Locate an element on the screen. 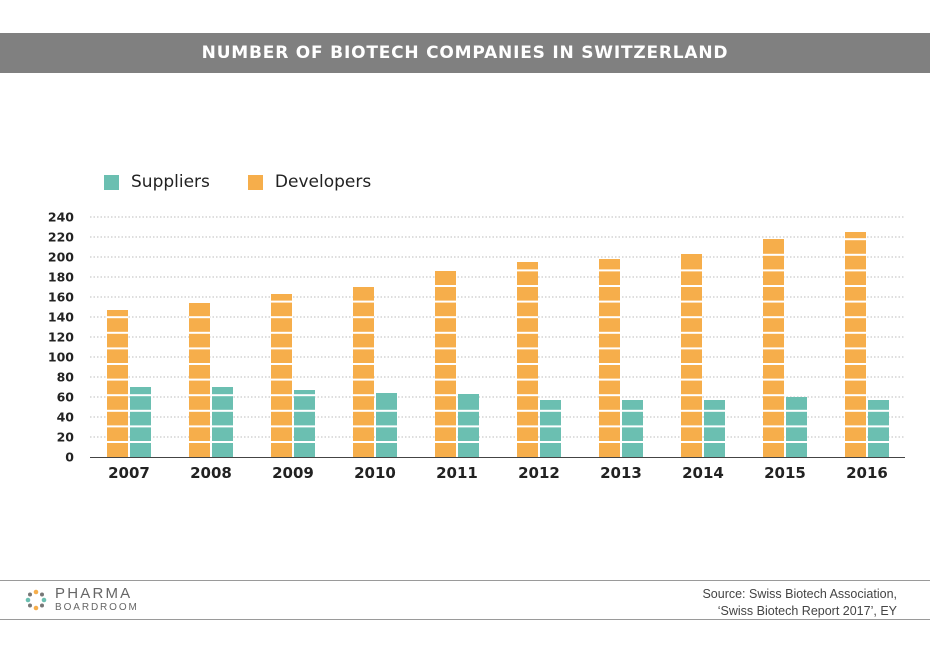  bar-developers-2009 is located at coordinates (281, 375).